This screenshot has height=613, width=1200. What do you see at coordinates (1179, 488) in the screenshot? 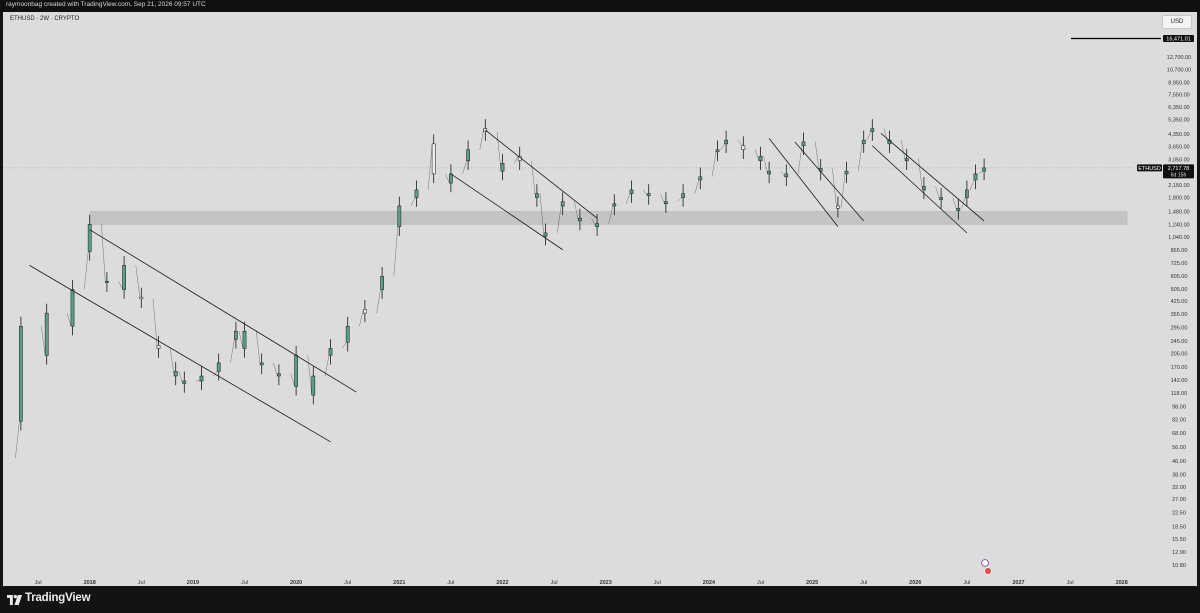
I see `price-tick-label: 32.00` at bounding box center [1179, 488].